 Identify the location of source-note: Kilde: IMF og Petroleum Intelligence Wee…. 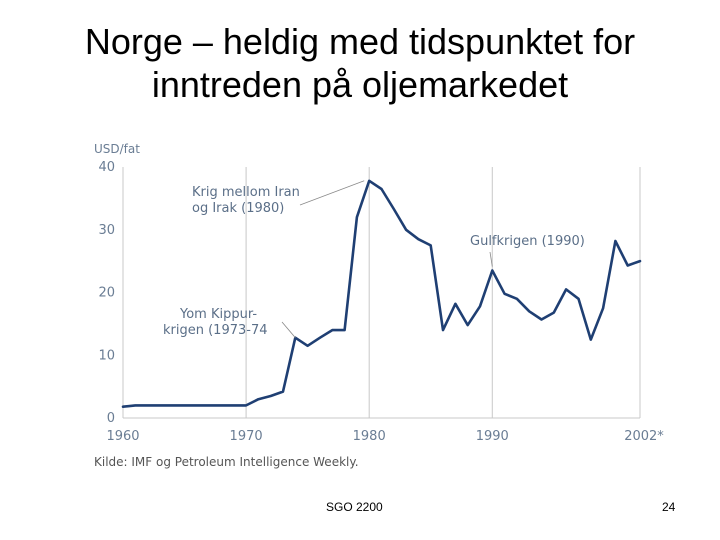
(226, 462).